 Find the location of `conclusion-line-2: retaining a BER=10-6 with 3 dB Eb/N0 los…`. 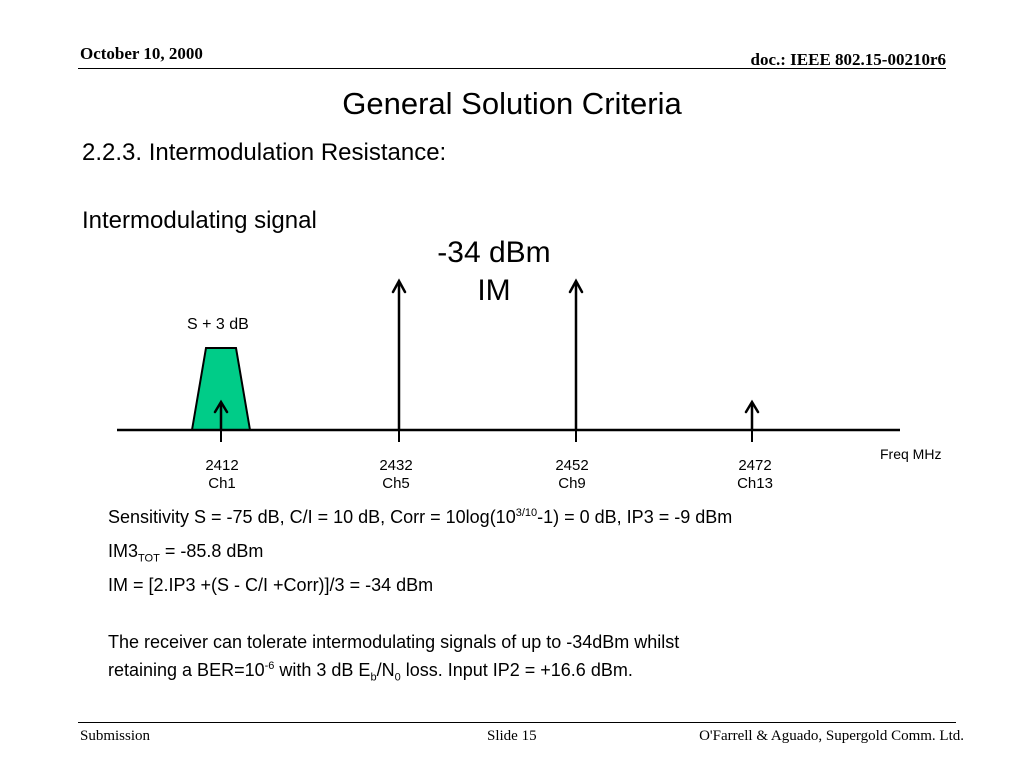

conclusion-line-2: retaining a BER=10-6 with 3 dB Eb/N0 los… is located at coordinates (370, 672).